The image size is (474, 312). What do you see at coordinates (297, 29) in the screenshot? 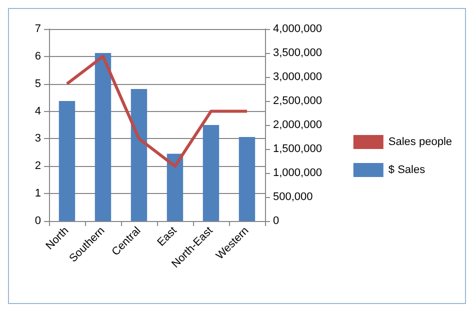
I see `y2-tick-label: 4,000,000` at bounding box center [297, 29].